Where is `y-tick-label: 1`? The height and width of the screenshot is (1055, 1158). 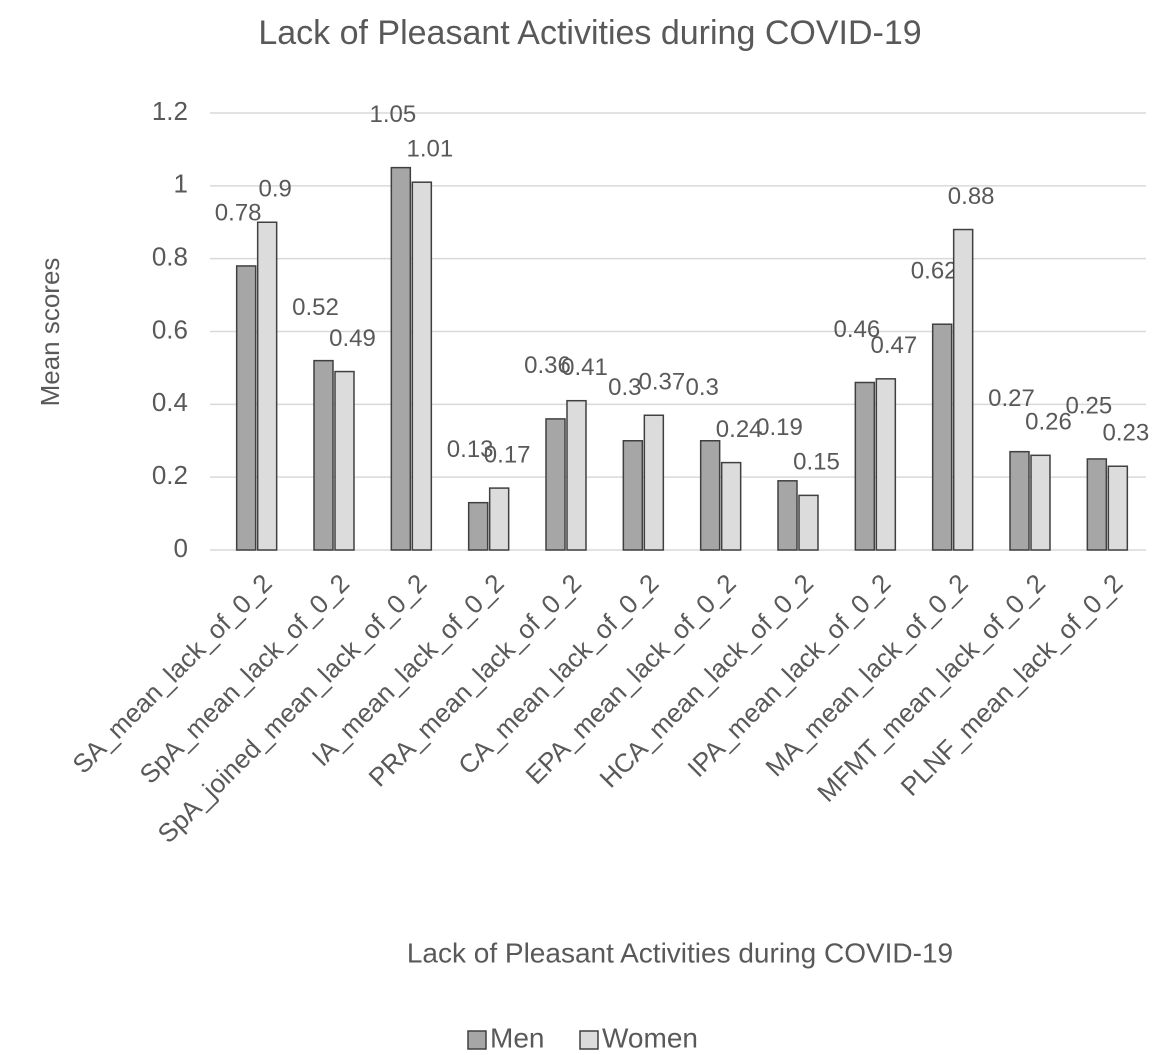 y-tick-label: 1 is located at coordinates (181, 184).